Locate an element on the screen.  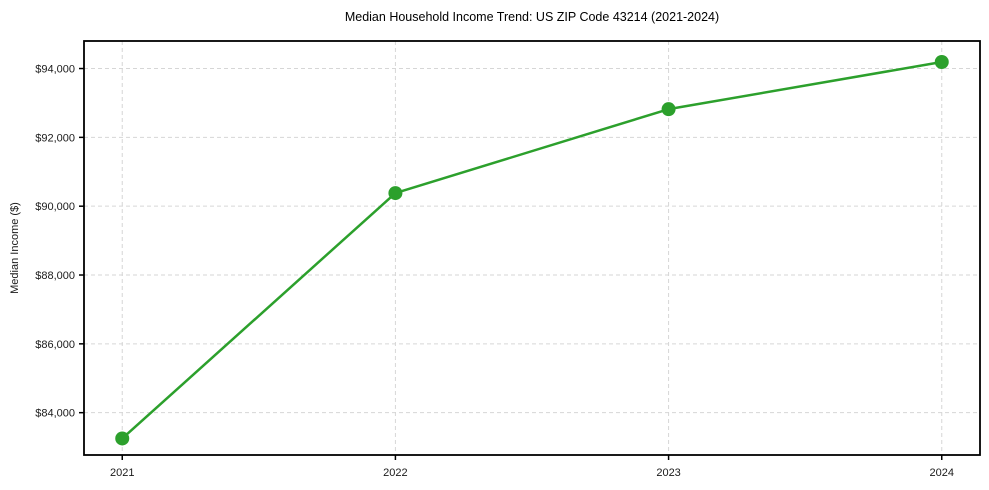
y-tick-label: $84,000 is located at coordinates (55, 414).